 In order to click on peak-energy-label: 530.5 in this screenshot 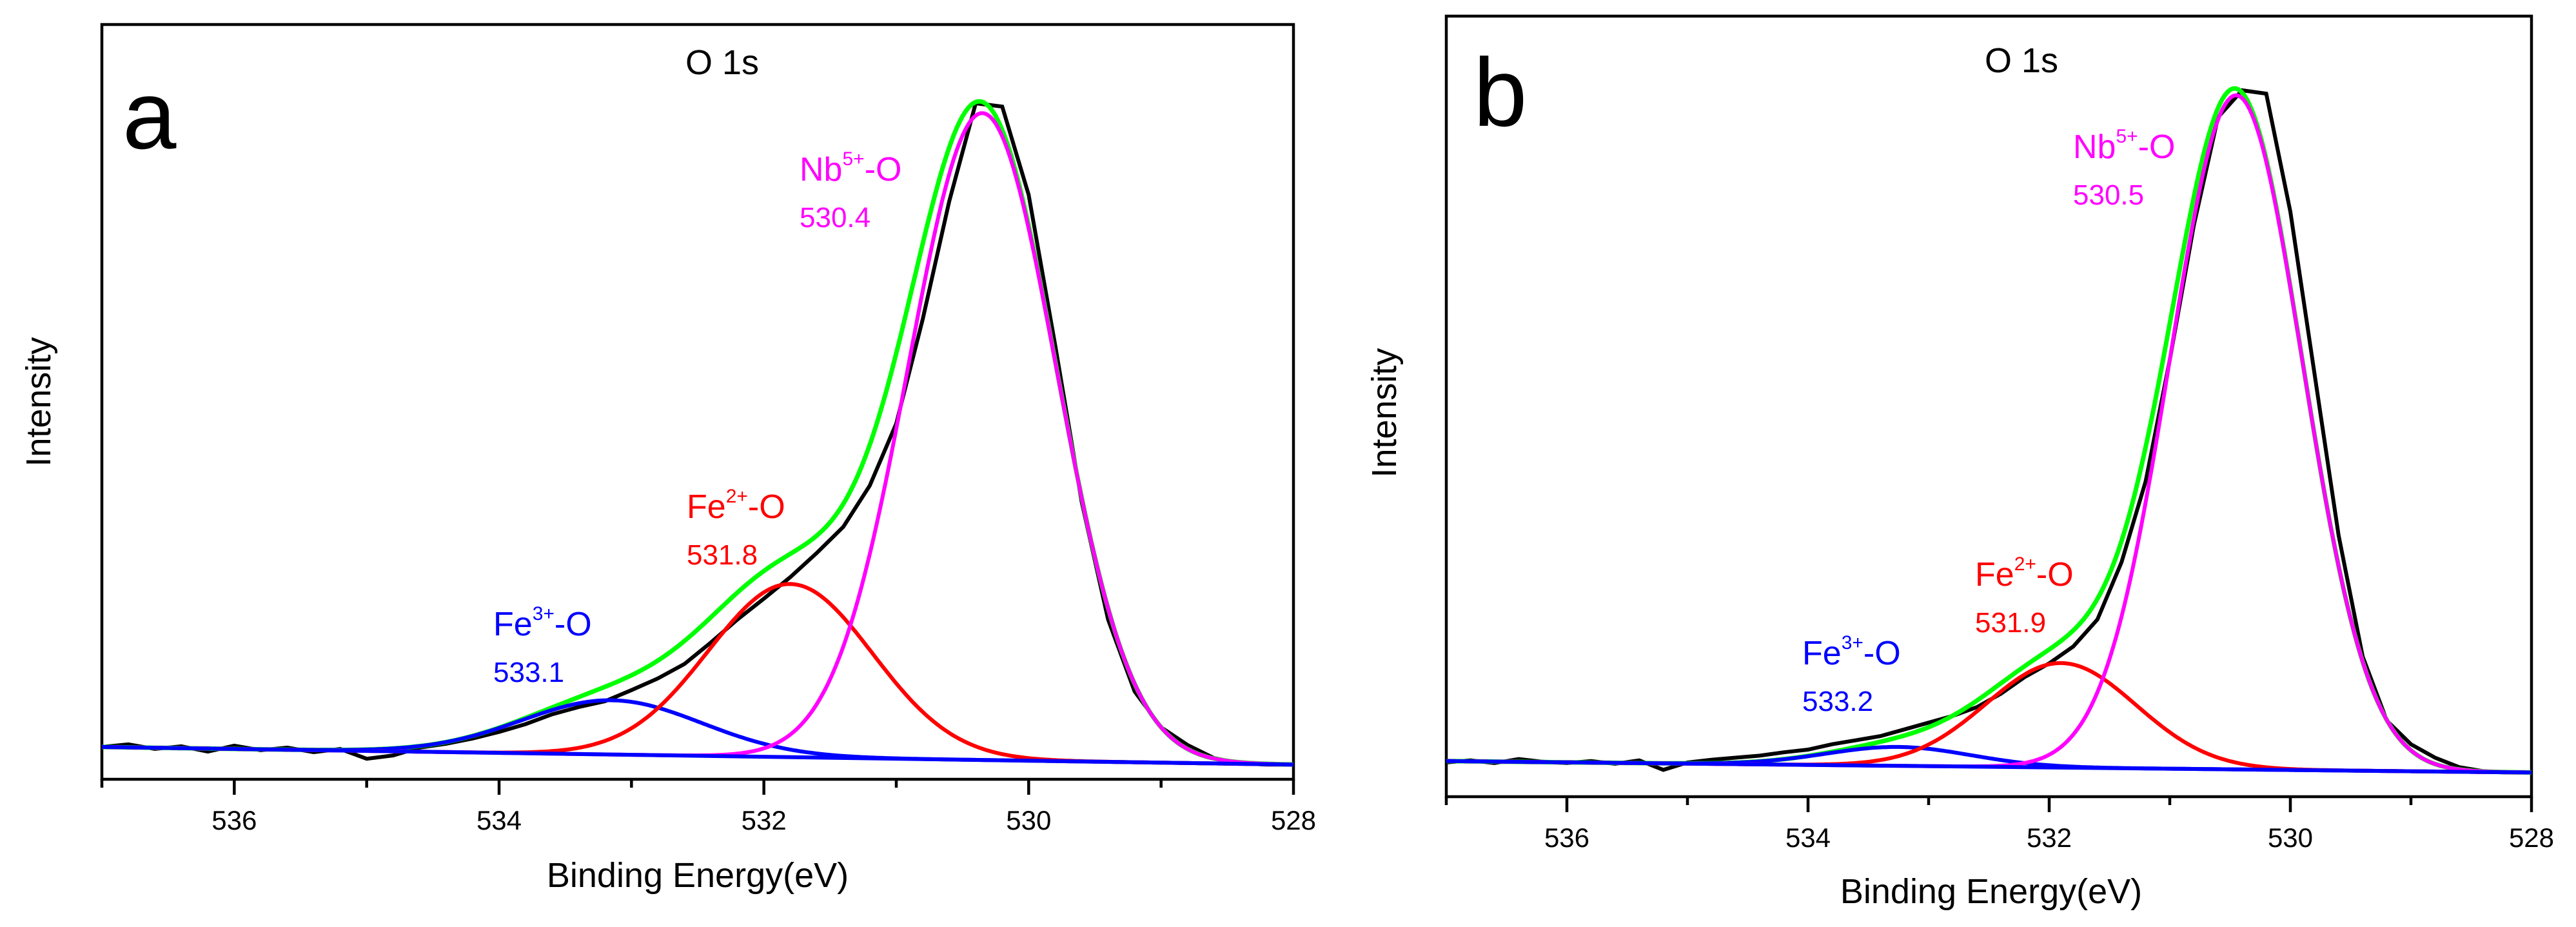, I will do `click(2108, 195)`.